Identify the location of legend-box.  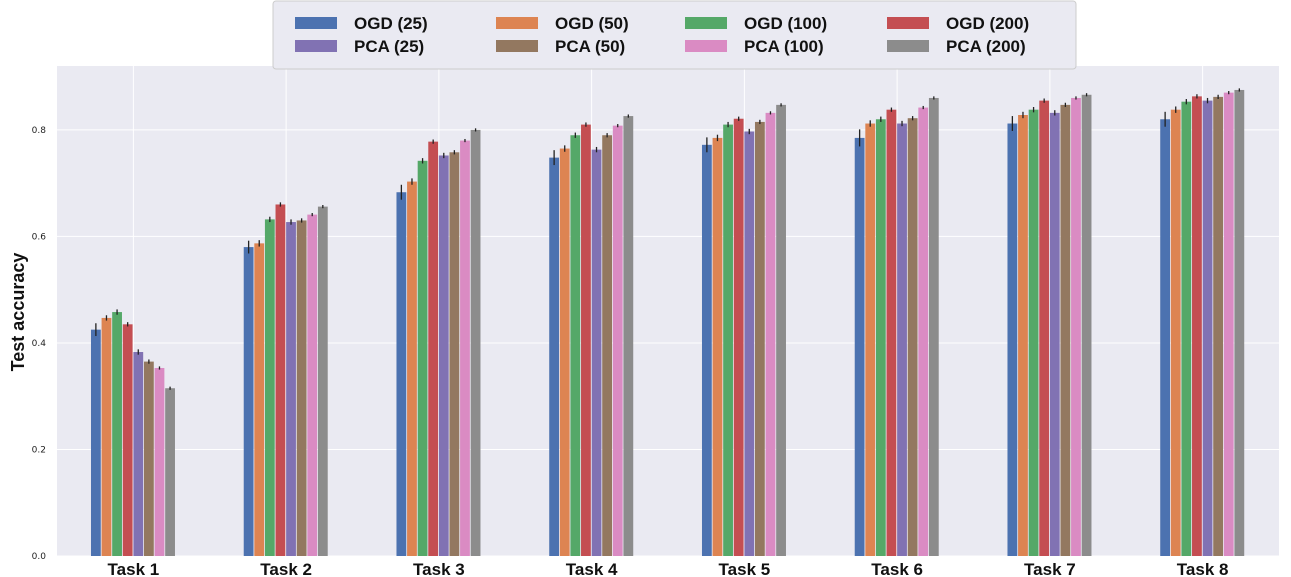
(674, 35).